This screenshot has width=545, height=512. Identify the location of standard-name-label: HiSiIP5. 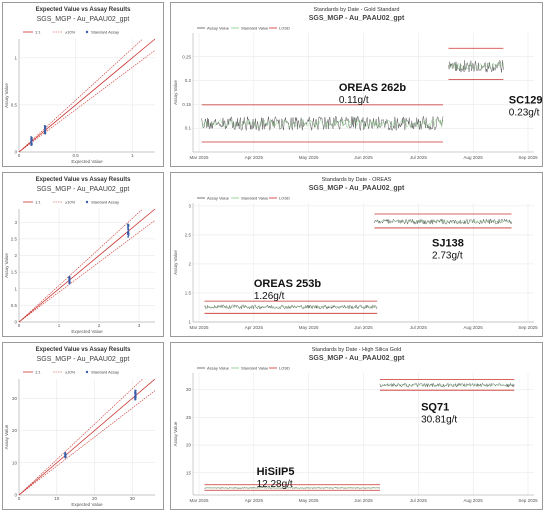
(276, 472).